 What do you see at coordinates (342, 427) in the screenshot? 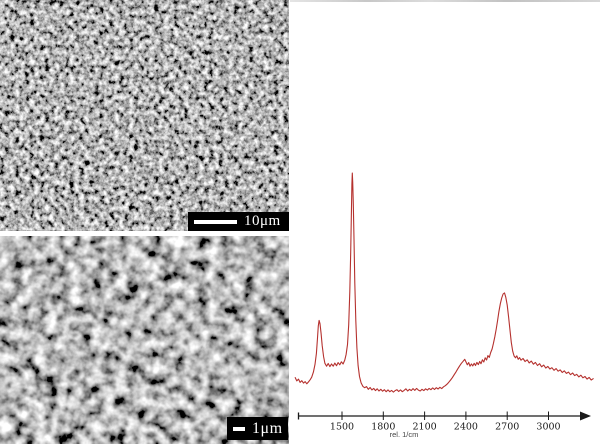
I see `x-tick-label: 1500` at bounding box center [342, 427].